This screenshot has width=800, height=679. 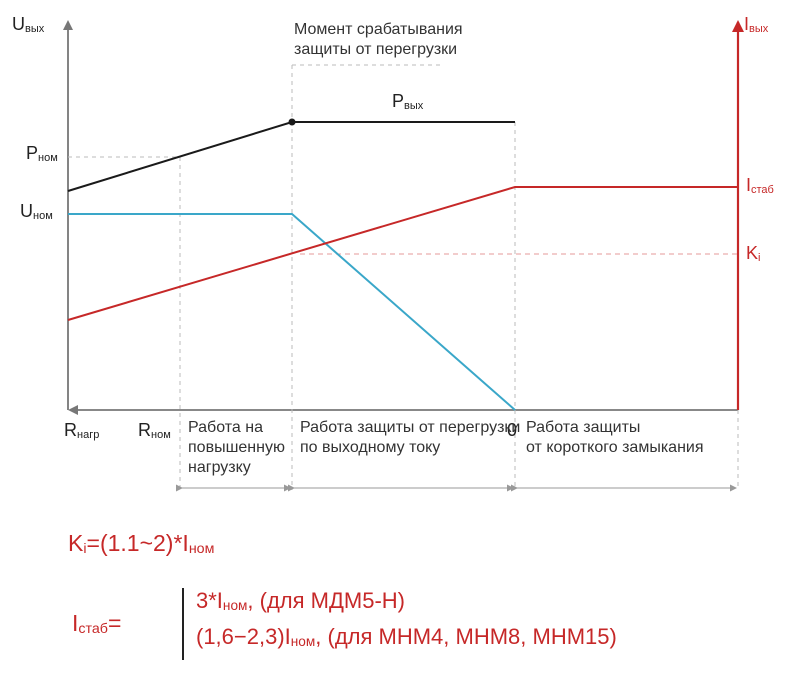 What do you see at coordinates (42, 153) in the screenshot?
I see `p-nom-label: Pном` at bounding box center [42, 153].